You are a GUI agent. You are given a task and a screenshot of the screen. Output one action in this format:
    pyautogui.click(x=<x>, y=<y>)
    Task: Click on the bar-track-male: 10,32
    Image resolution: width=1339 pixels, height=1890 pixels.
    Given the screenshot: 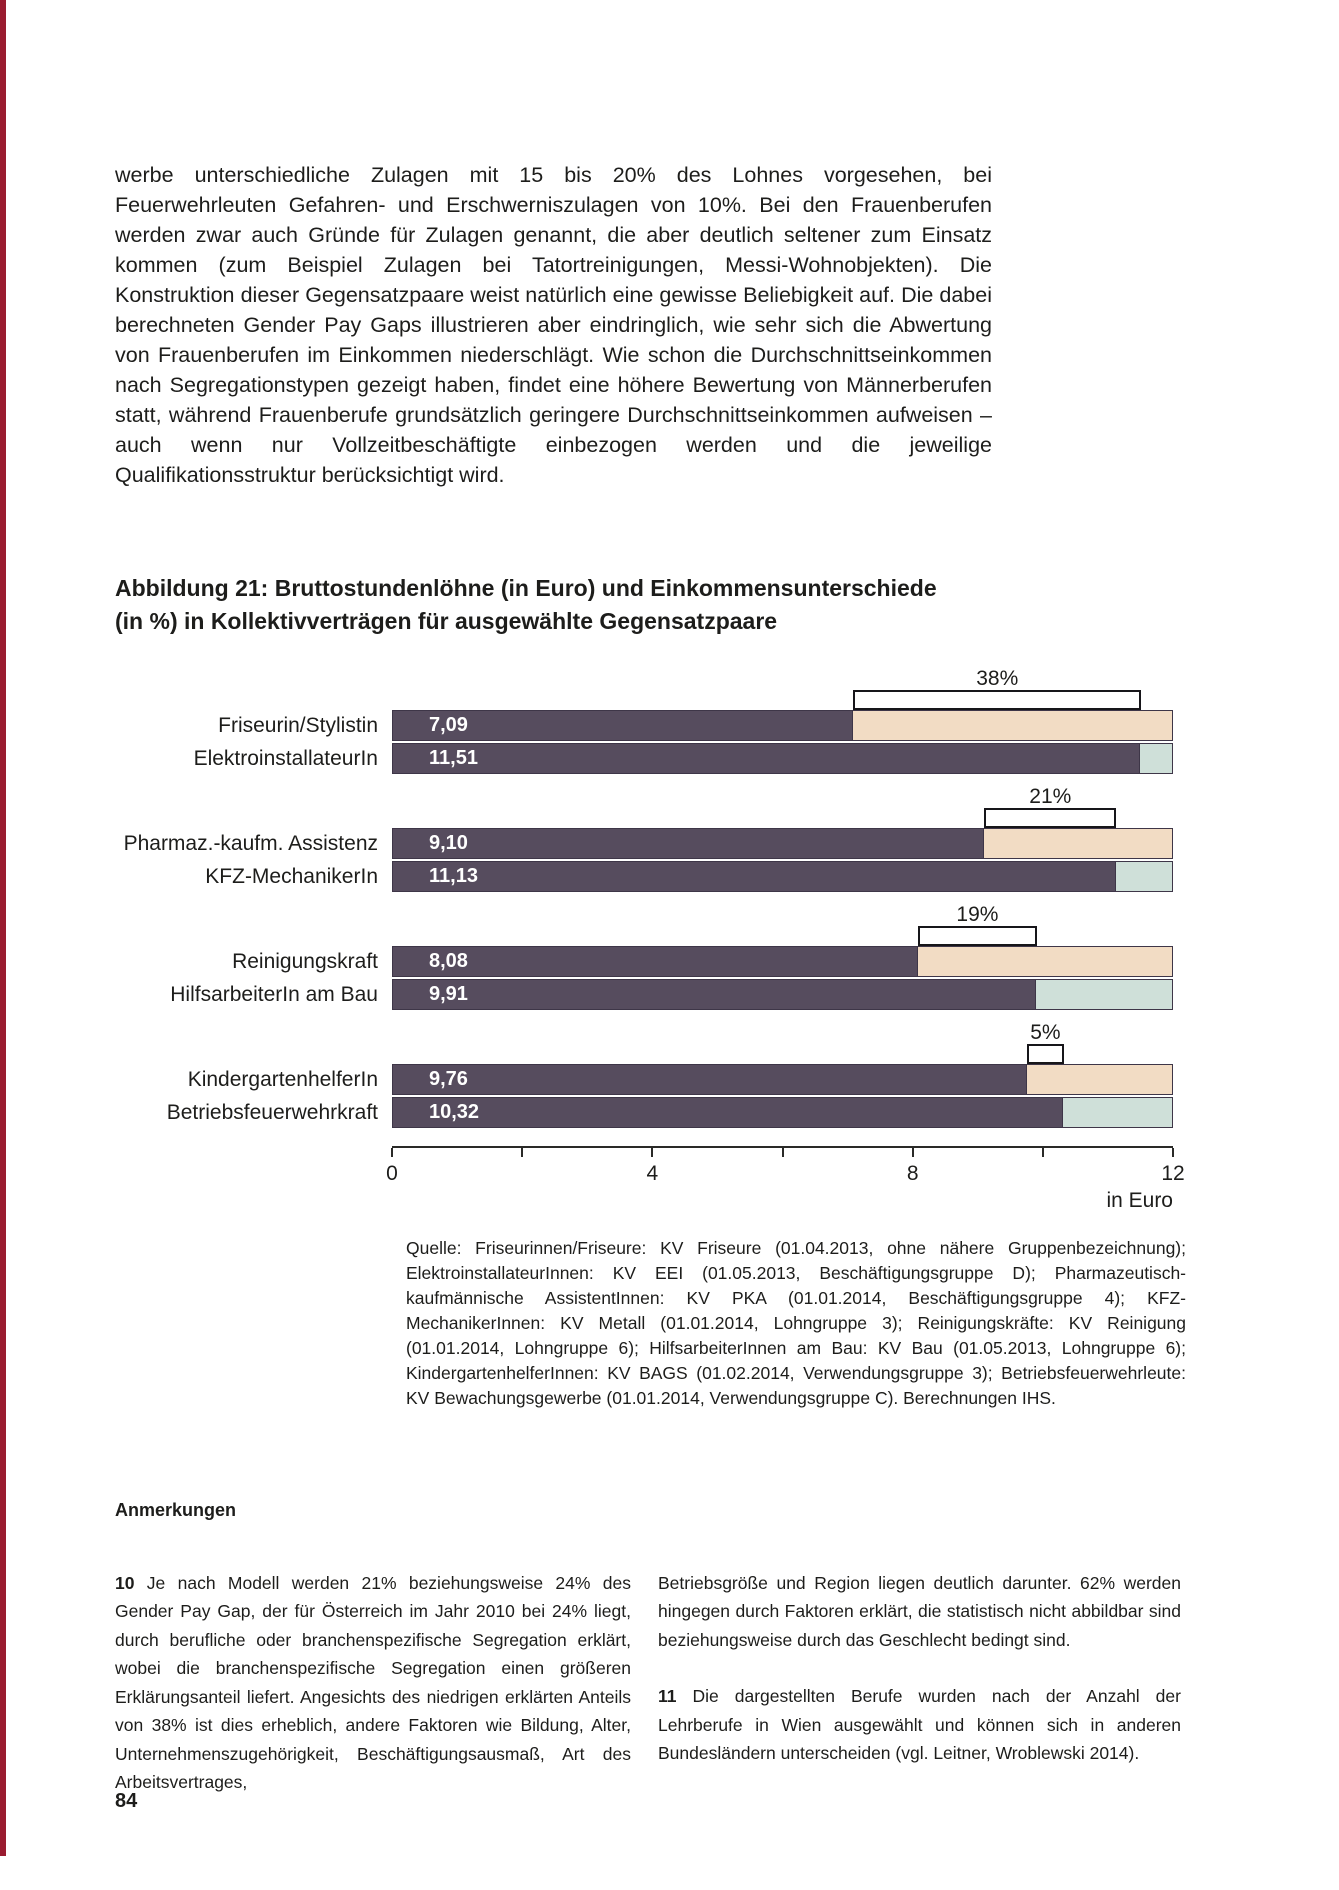 What is the action you would take?
    pyautogui.click(x=782, y=1112)
    